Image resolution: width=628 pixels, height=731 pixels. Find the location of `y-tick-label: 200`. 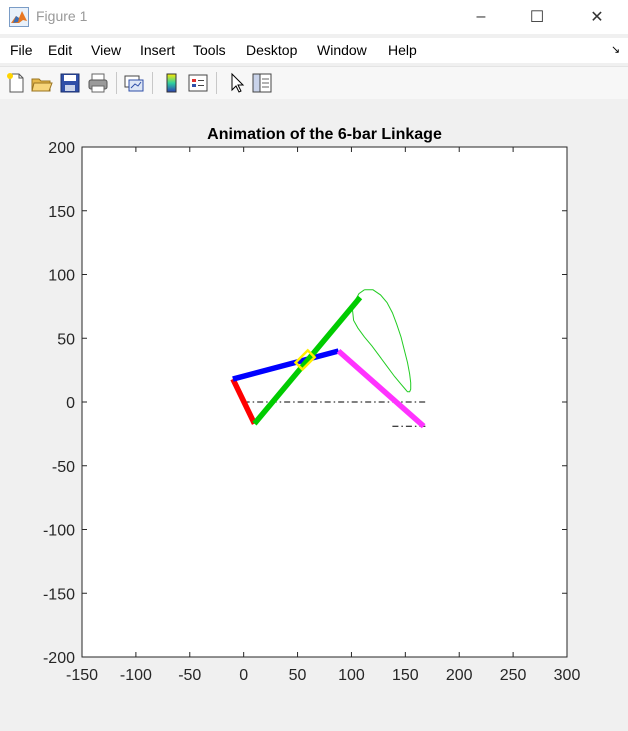

y-tick-label: 200 is located at coordinates (61, 148).